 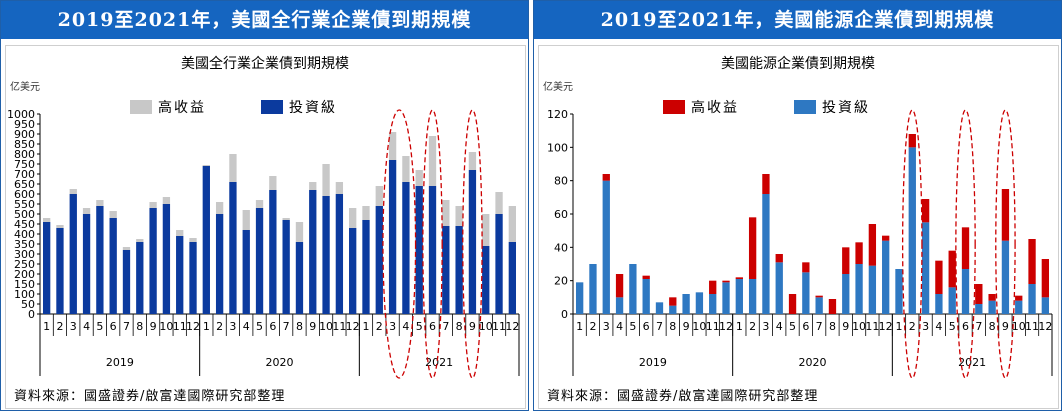 I want to click on x-tick-label: 1, so click(x=579, y=326).